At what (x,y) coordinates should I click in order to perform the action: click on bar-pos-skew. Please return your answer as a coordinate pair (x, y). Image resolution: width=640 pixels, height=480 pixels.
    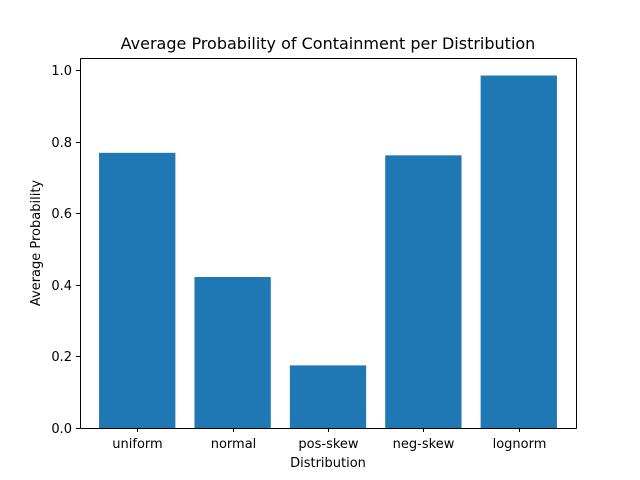
    Looking at the image, I should click on (328, 396).